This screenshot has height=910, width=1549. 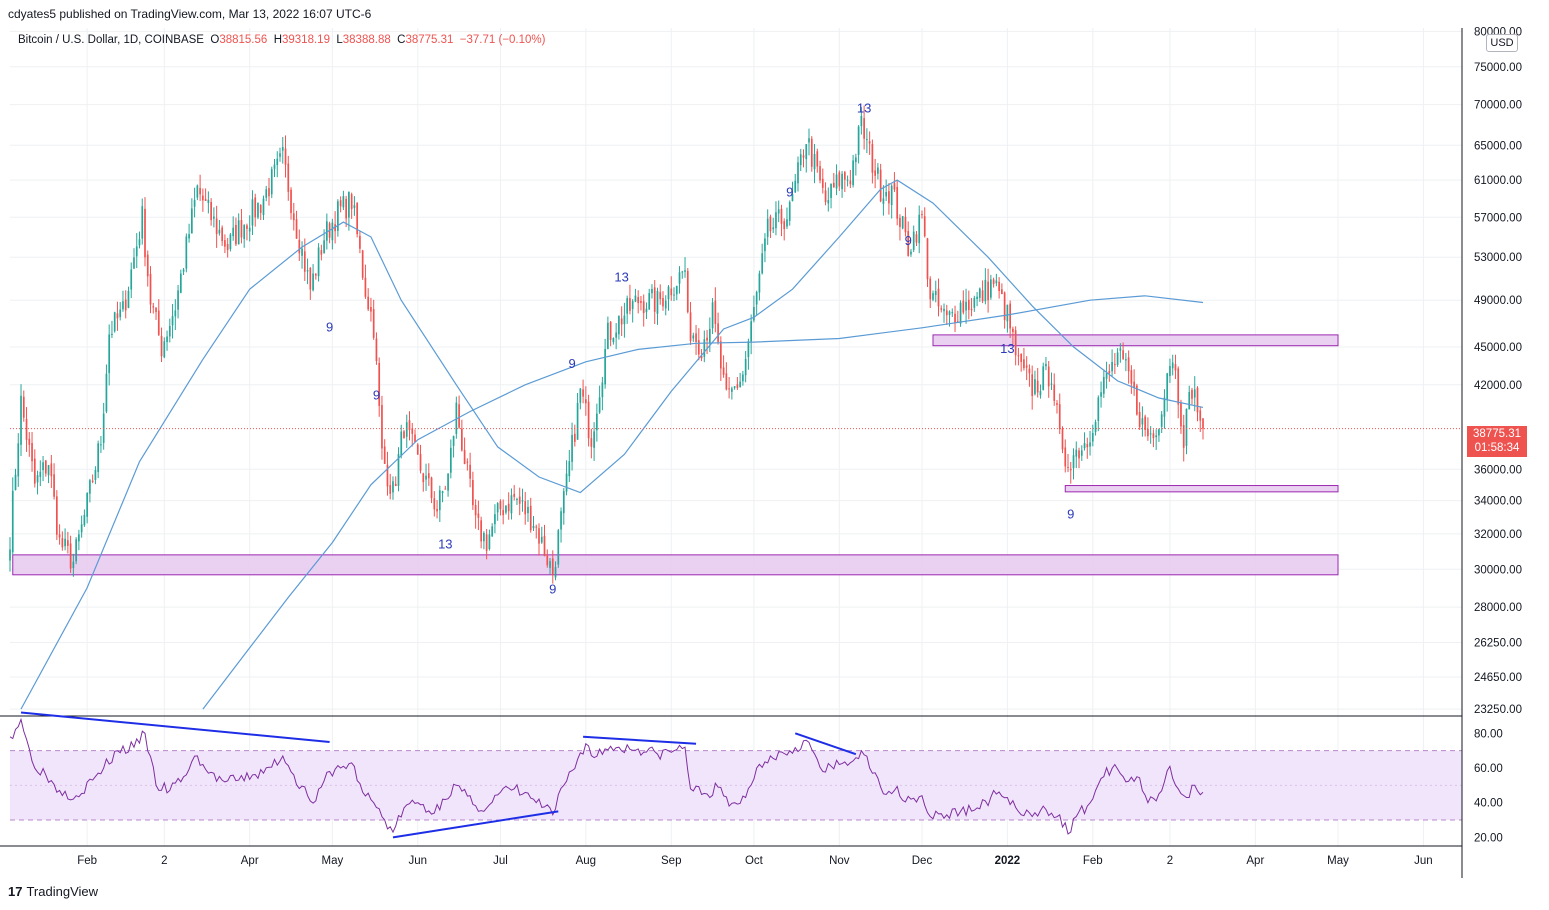 What do you see at coordinates (731, 775) in the screenshot?
I see `rsi-pane` at bounding box center [731, 775].